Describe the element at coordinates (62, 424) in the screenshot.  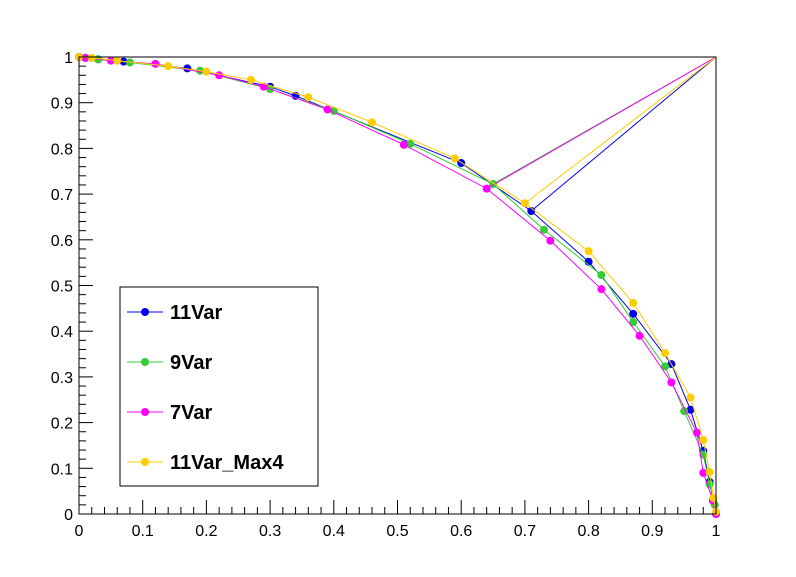
I see `y-tick-label: 0.2` at that location.